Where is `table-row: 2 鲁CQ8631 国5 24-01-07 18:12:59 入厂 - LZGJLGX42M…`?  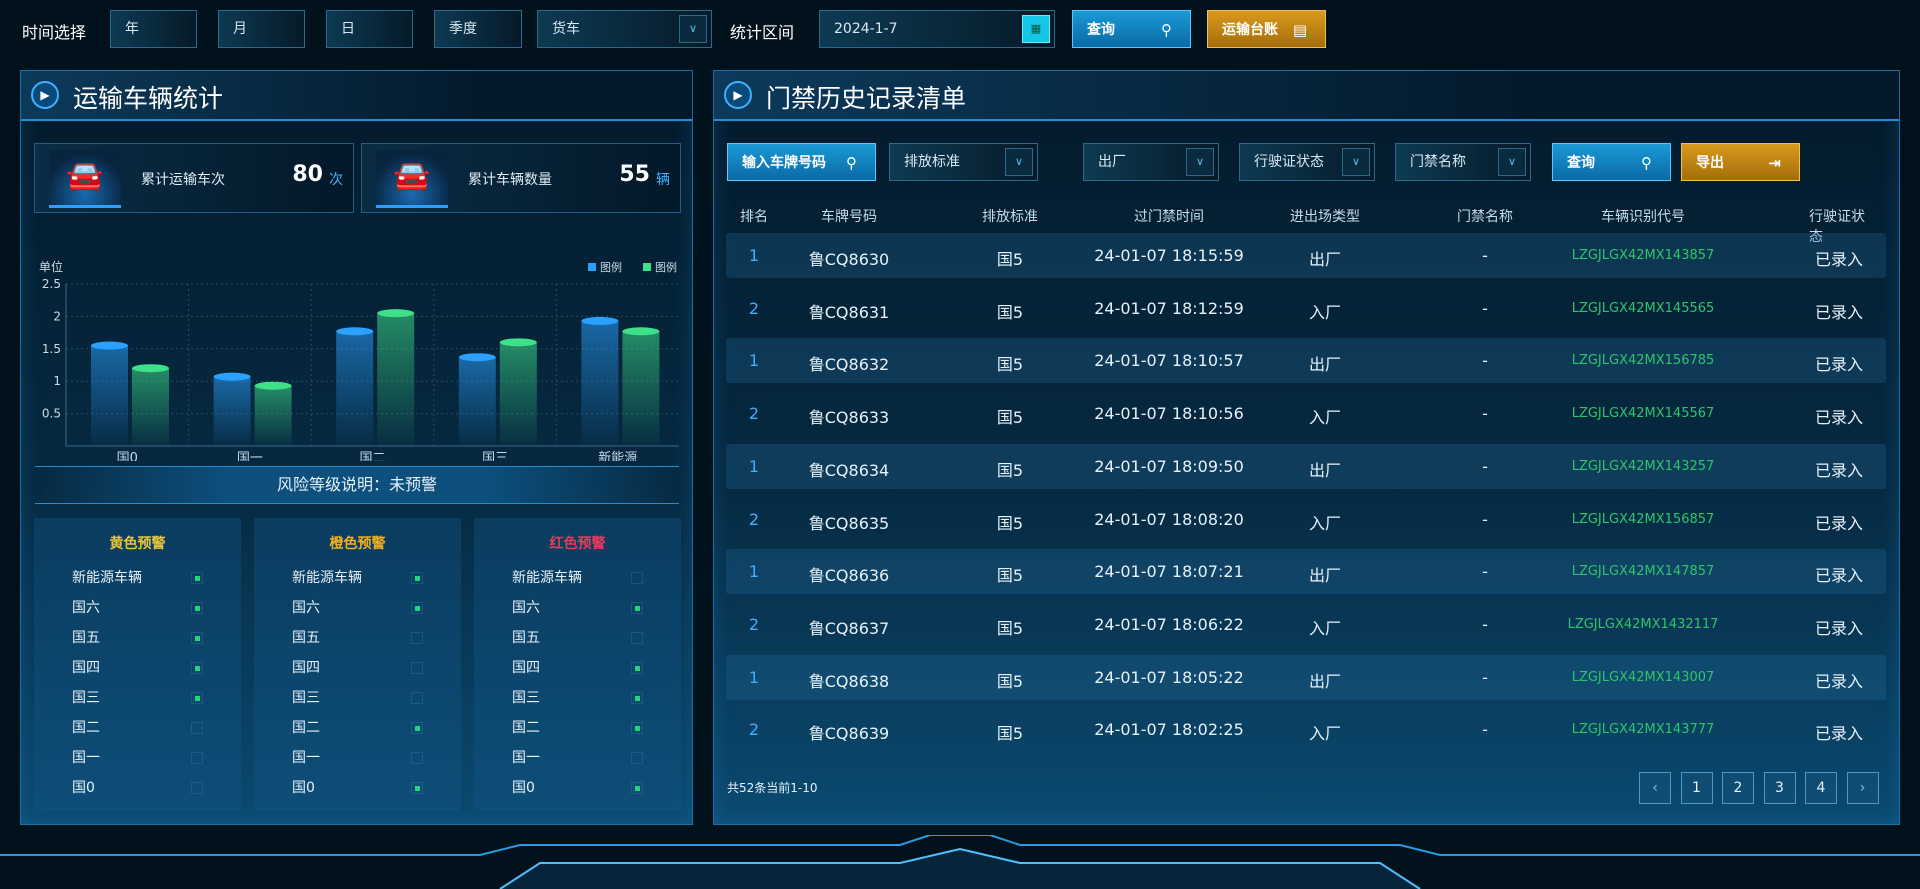
table-row: 2 鲁CQ8631 国5 24-01-07 18:12:59 入厂 - LZGJLGX42M… is located at coordinates (1306, 308).